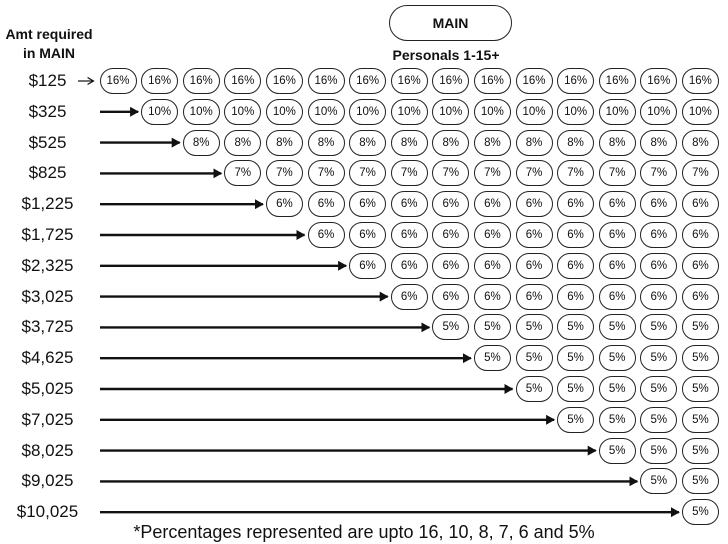 This screenshot has height=544, width=728. What do you see at coordinates (47, 481) in the screenshot?
I see `amount-label: $9,025` at bounding box center [47, 481].